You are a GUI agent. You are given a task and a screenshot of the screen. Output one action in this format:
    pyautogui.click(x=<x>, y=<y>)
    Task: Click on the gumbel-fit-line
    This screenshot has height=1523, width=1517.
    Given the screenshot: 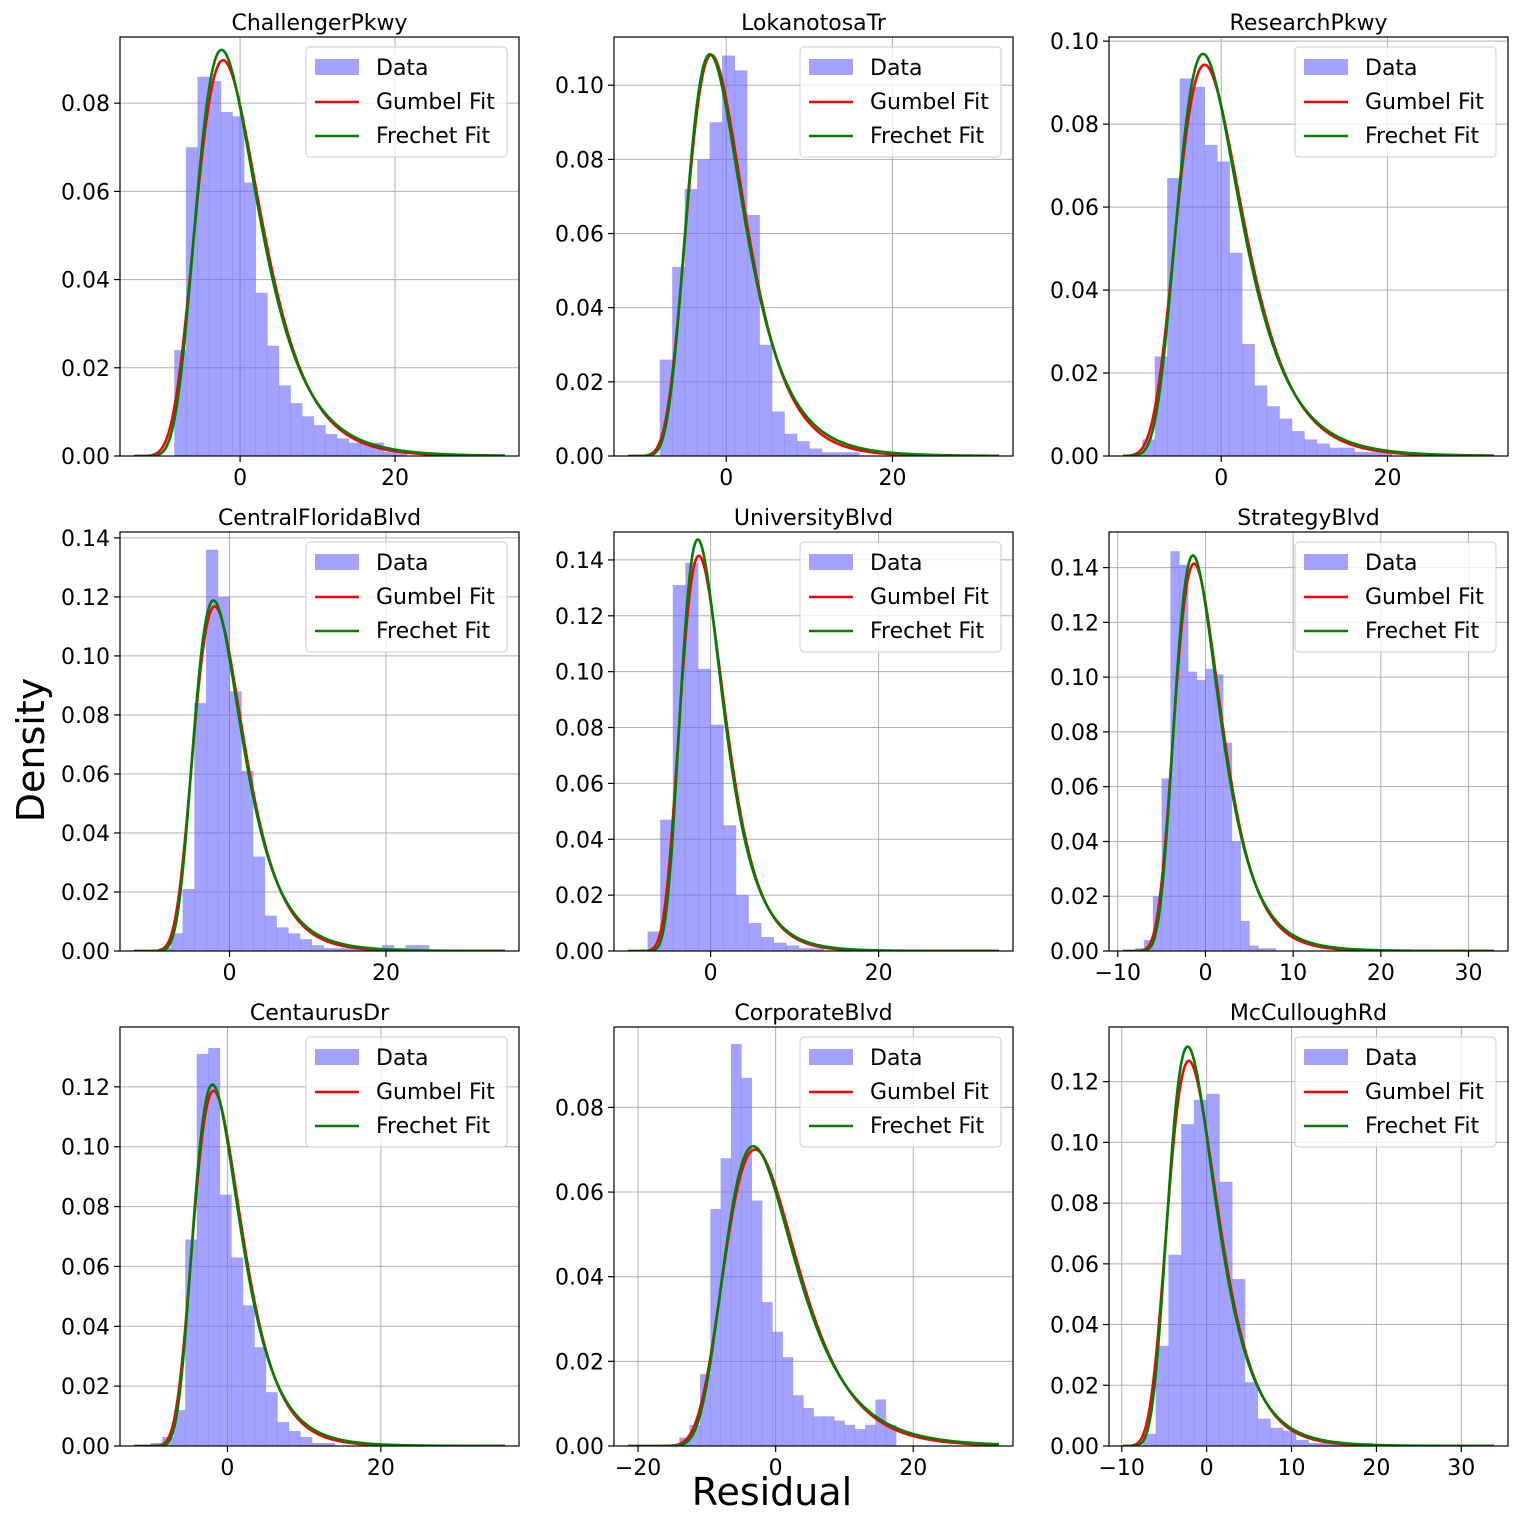 What is the action you would take?
    pyautogui.click(x=813, y=1297)
    